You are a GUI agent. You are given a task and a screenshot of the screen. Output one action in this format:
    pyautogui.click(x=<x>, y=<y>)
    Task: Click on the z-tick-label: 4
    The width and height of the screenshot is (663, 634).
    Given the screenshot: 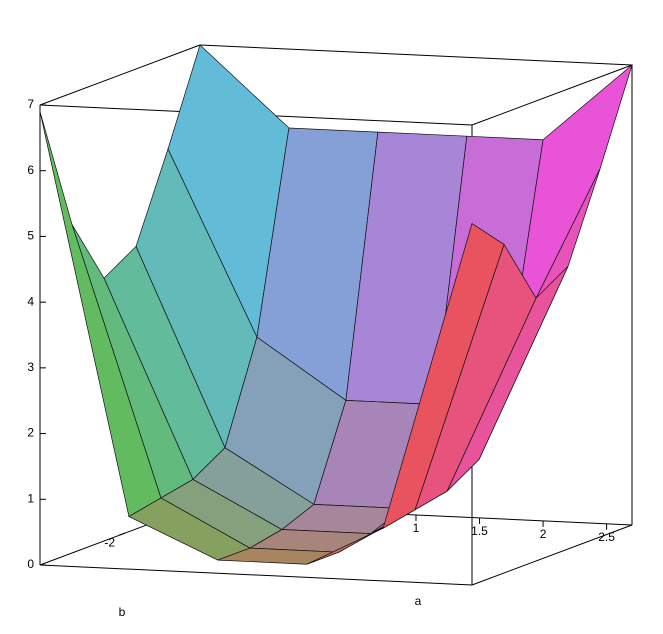 What is the action you would take?
    pyautogui.click(x=30, y=301)
    